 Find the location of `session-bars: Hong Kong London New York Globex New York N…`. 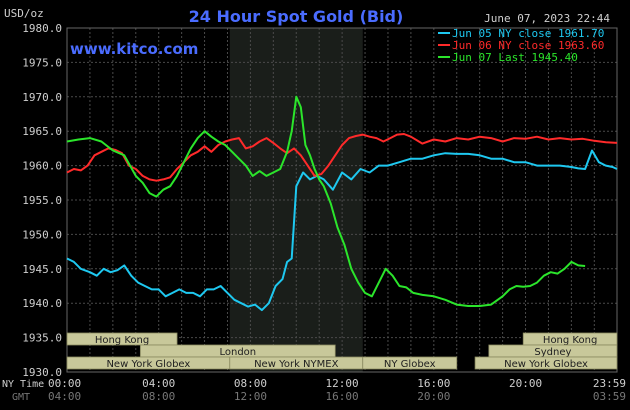

session-bars: Hong Kong London New York Globex New York N… is located at coordinates (342, 351).